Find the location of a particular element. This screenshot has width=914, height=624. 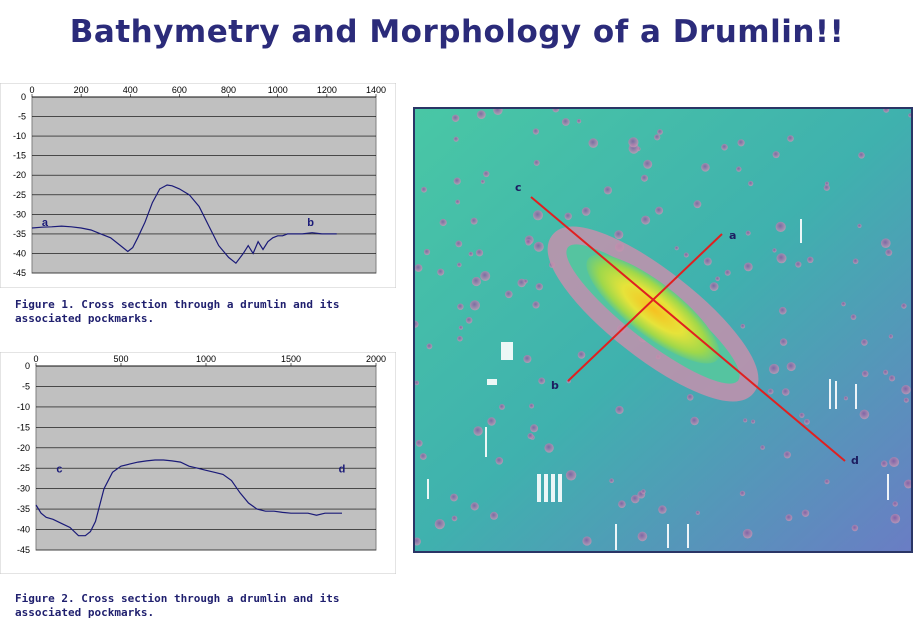

chart-1-y-tick-label: -30 is located at coordinates (19, 214).